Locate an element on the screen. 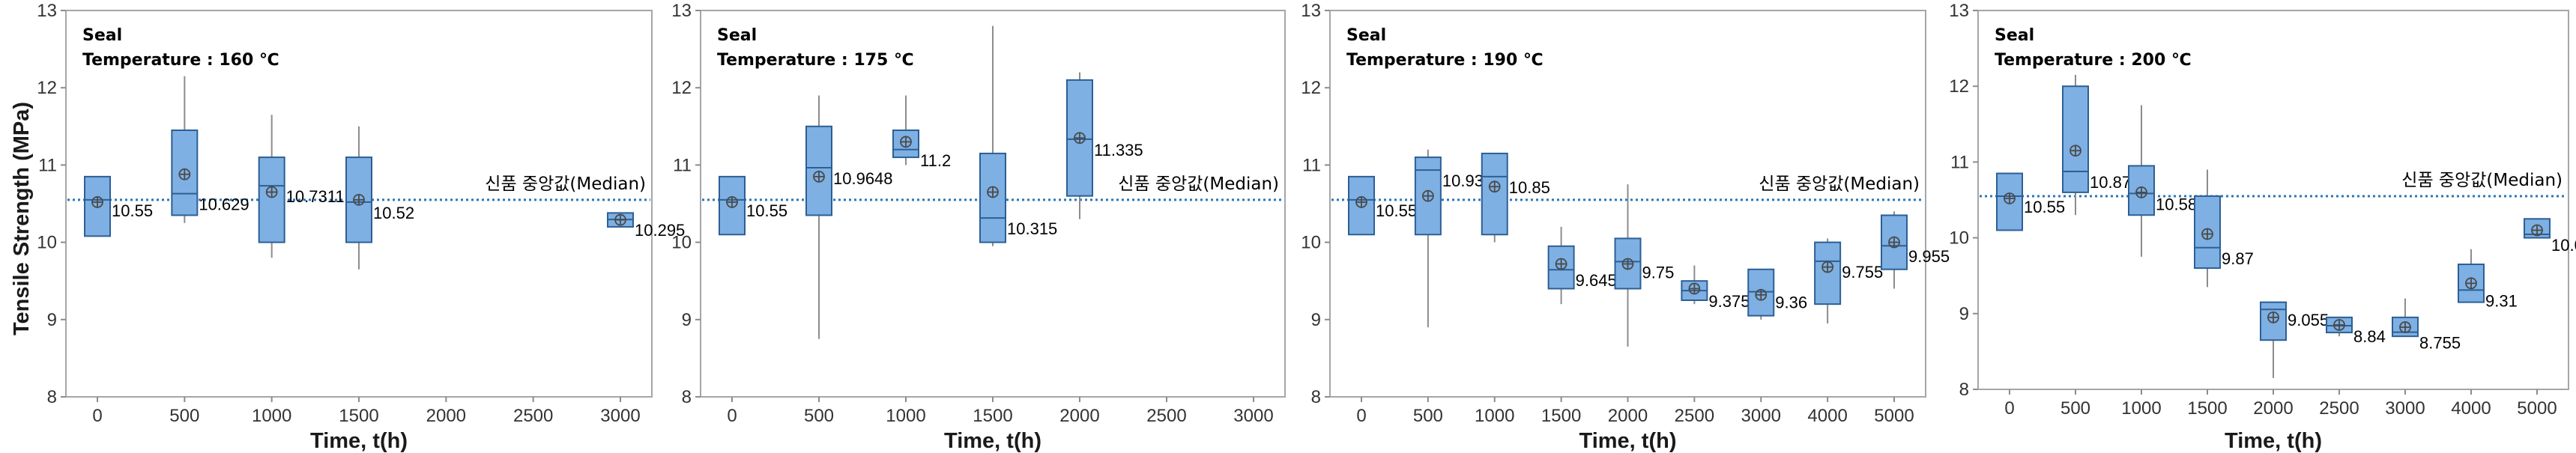 The height and width of the screenshot is (453, 2576). chart1-x-tick-label: 2000 is located at coordinates (446, 416).